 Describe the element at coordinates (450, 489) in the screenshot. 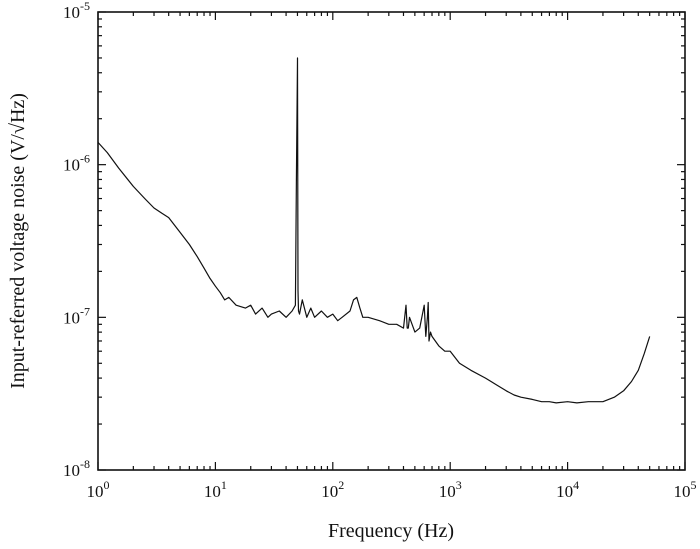

I see `x-tick-label: 10³` at that location.